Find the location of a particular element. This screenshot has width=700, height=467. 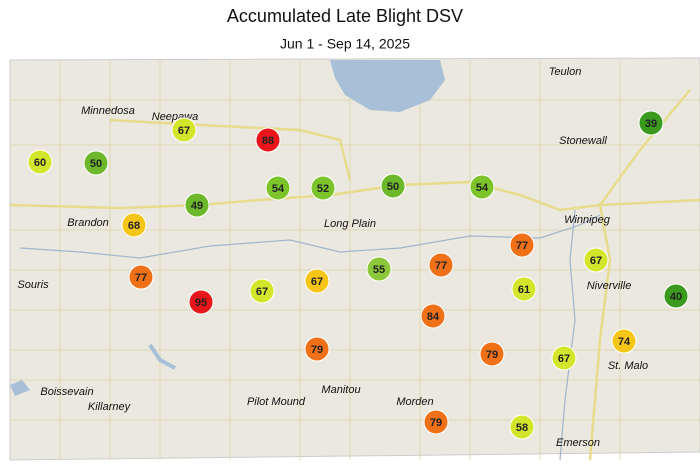

station-value: 95 is located at coordinates (201, 303).